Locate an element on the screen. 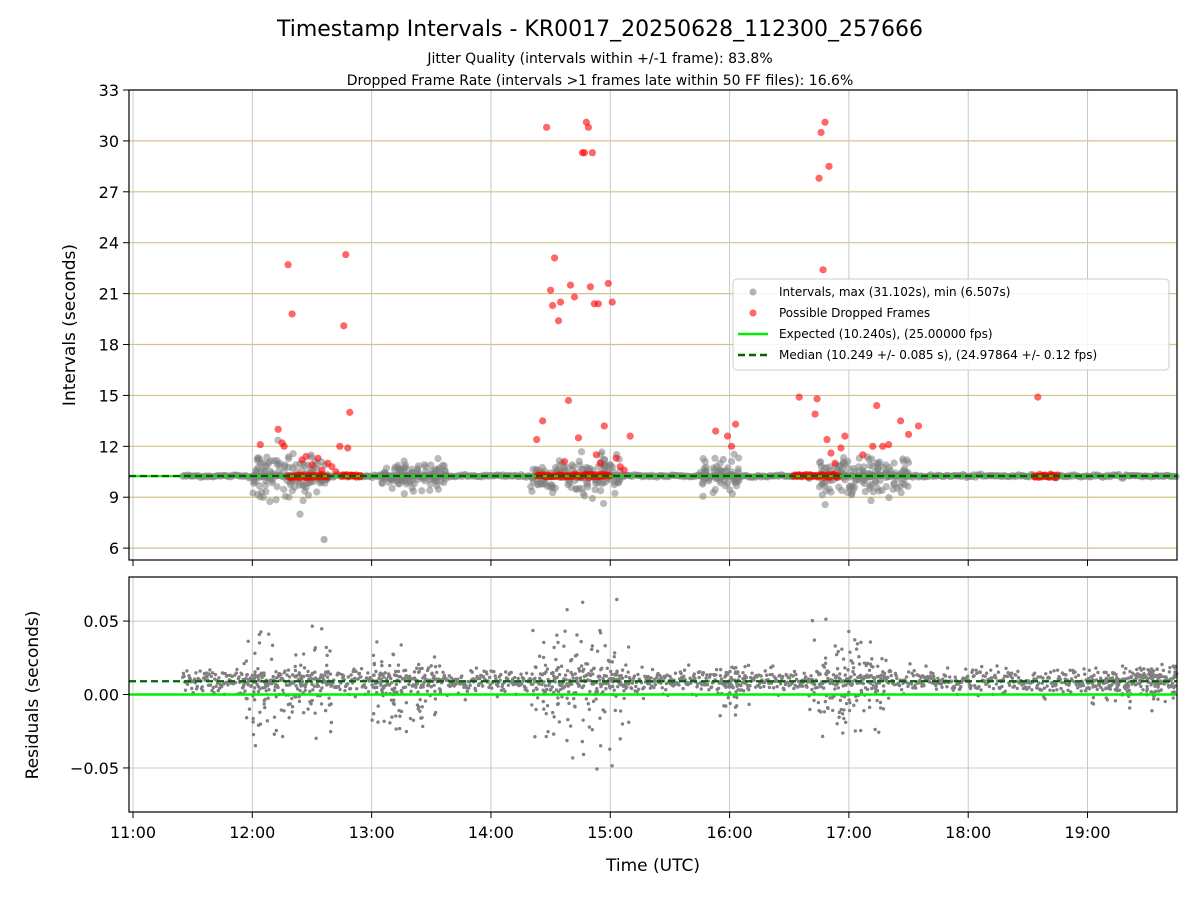 This screenshot has height=900, width=1200. intervals-y-tick-label: 33 is located at coordinates (109, 90).